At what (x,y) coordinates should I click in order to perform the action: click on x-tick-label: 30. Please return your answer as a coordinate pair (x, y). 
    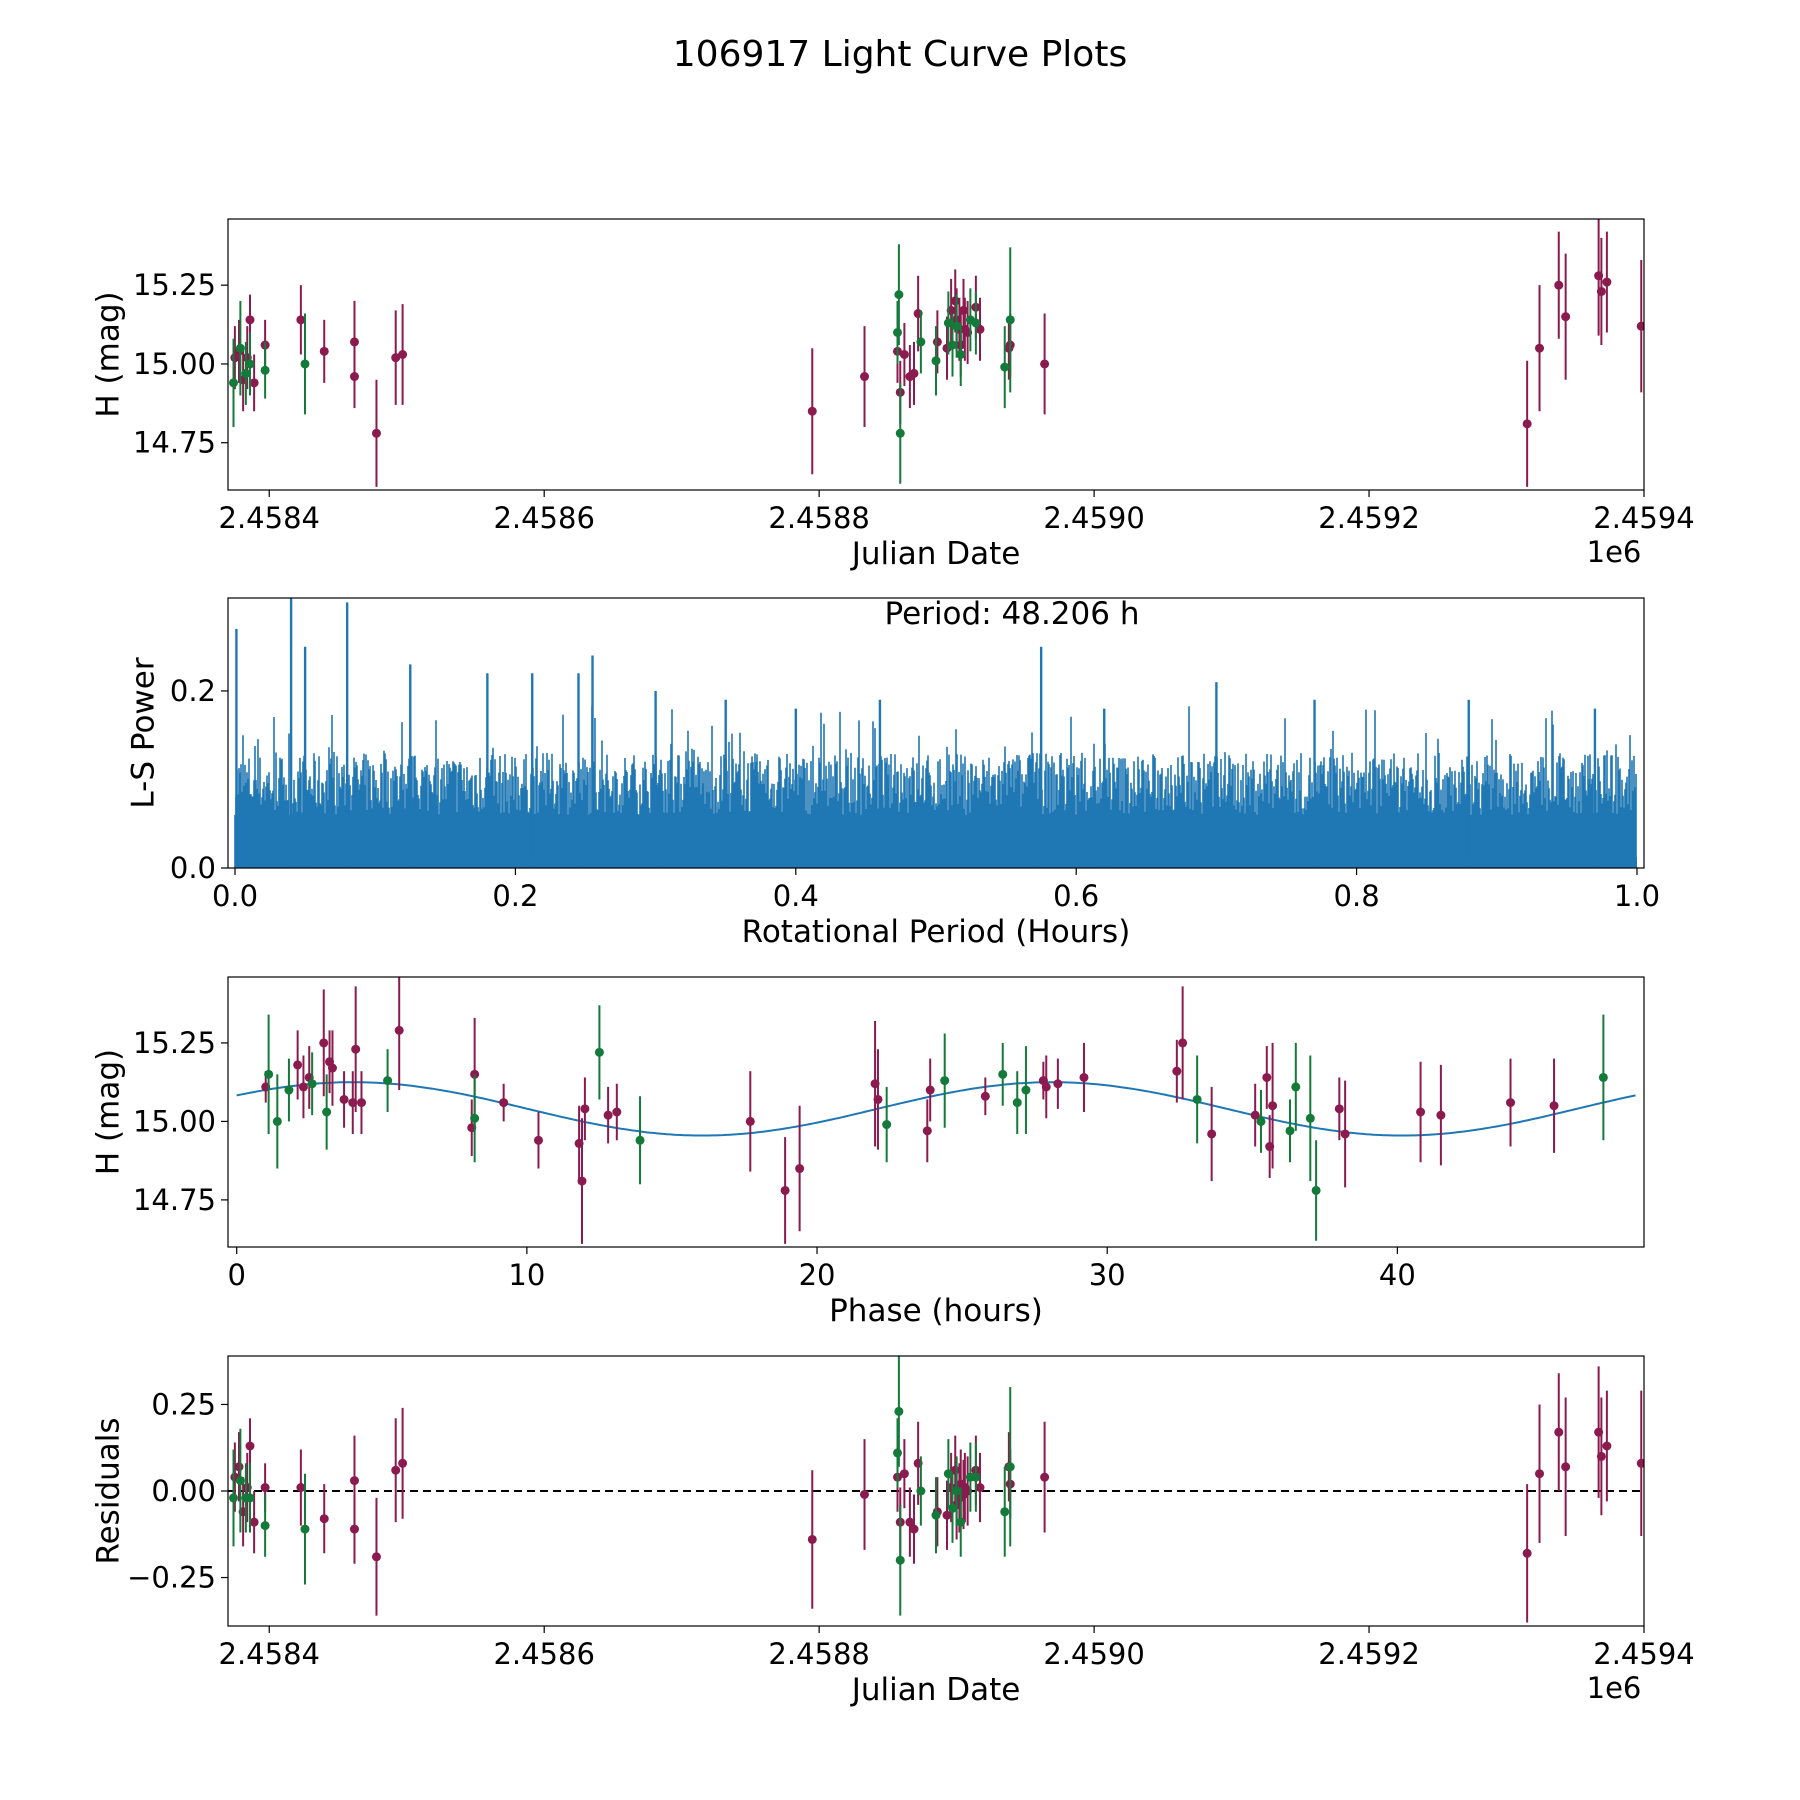
    Looking at the image, I should click on (1107, 1275).